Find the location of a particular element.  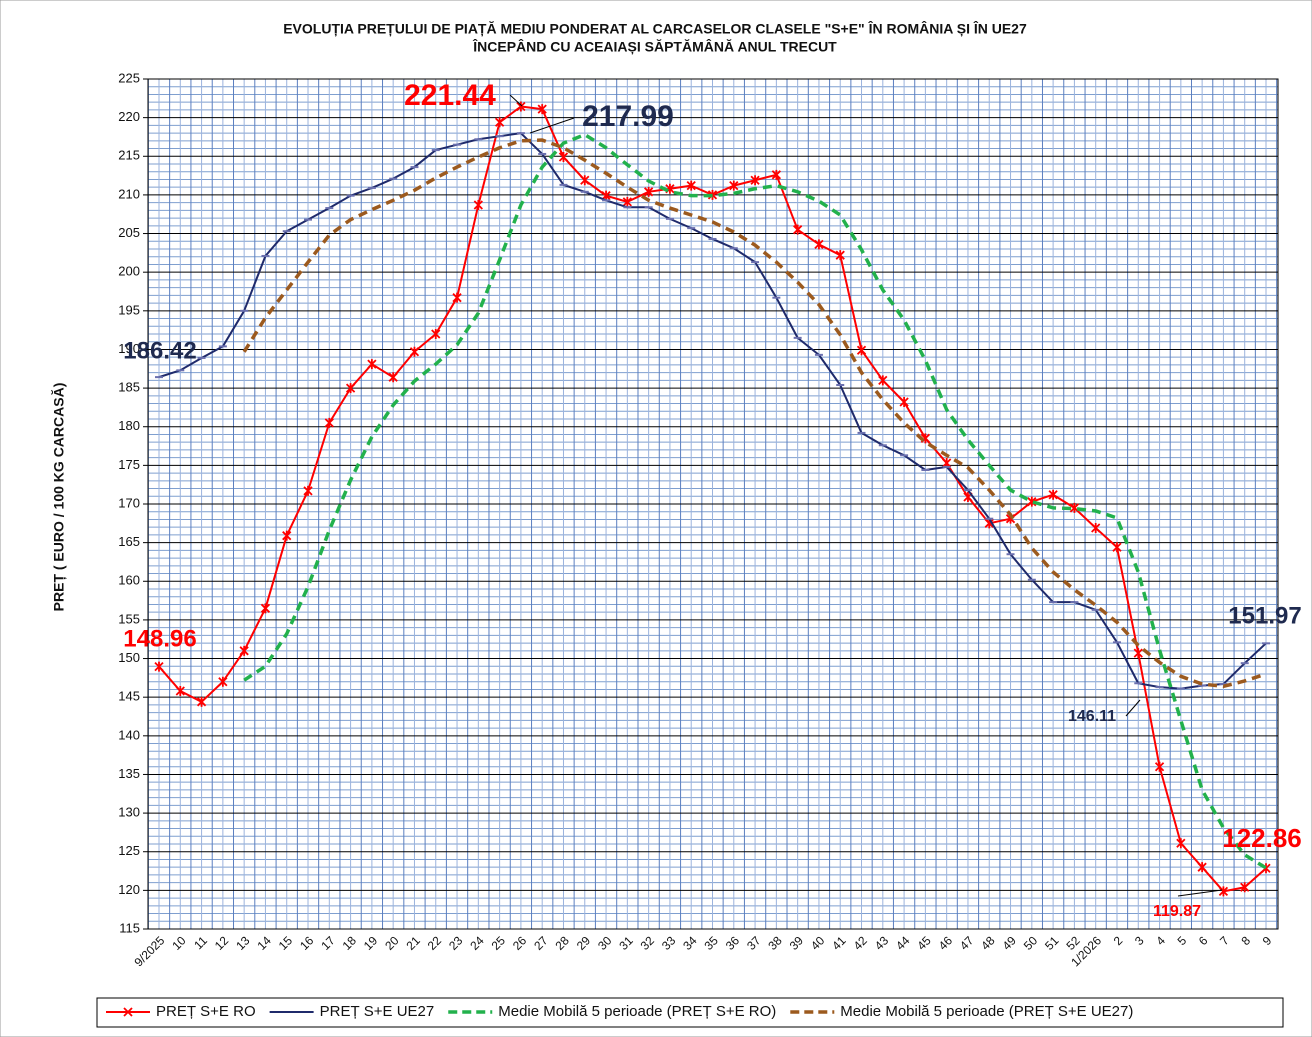

y-tick-label: 160 is located at coordinates (129, 580).